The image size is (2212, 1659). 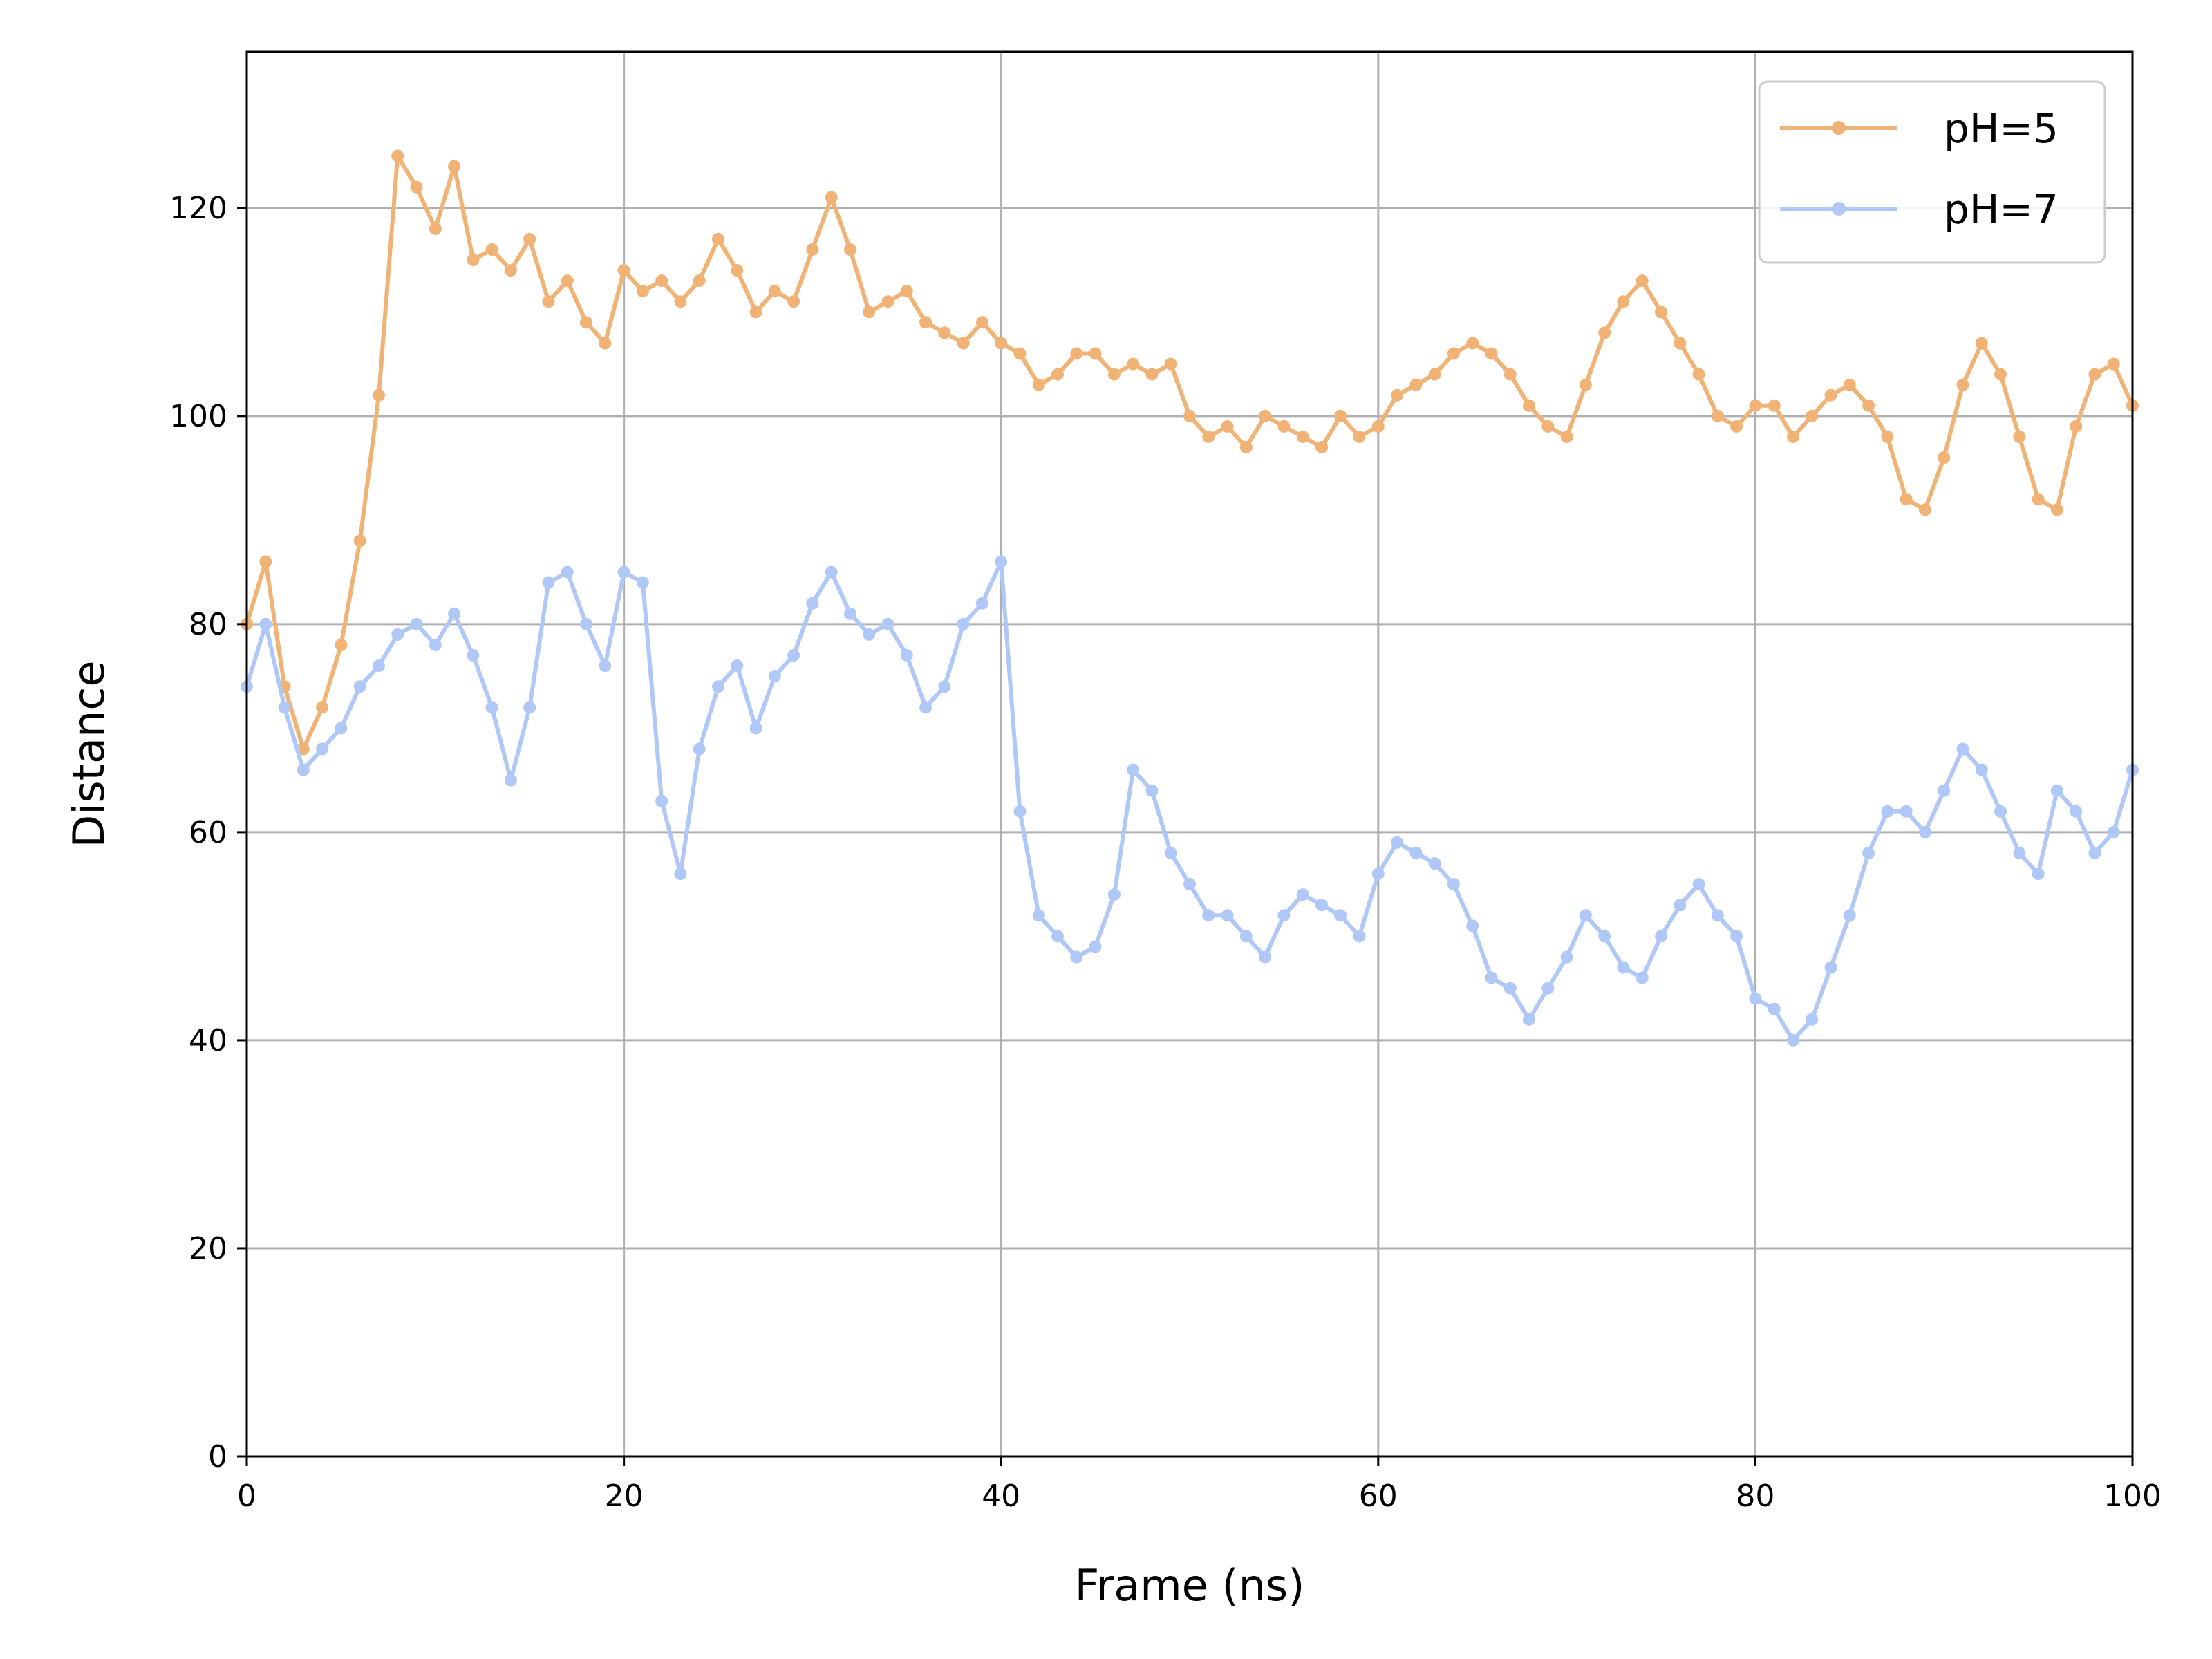 What do you see at coordinates (1932, 172) in the screenshot?
I see `legend: pH=5 pH=7` at bounding box center [1932, 172].